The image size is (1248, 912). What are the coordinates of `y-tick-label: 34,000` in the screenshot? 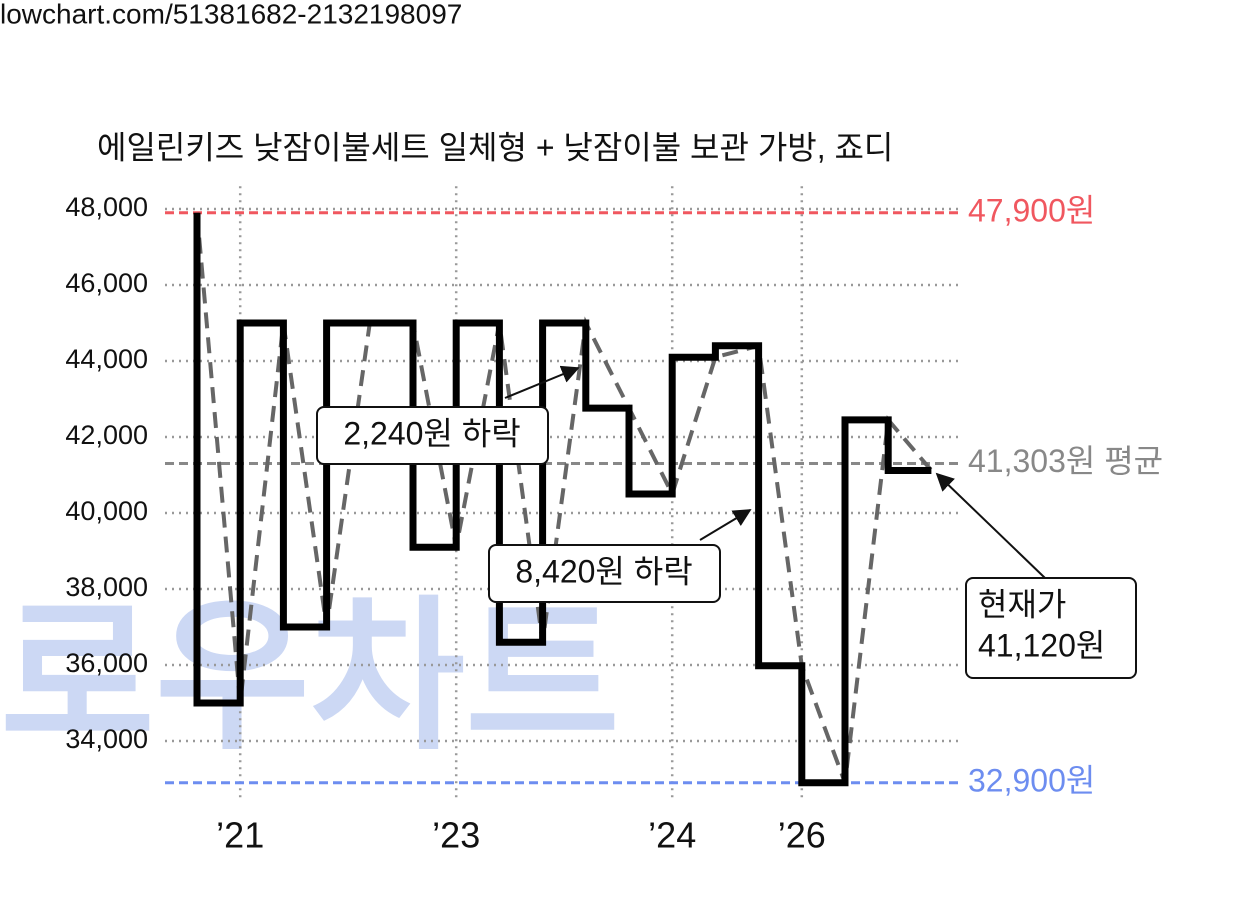 It's located at (106, 739).